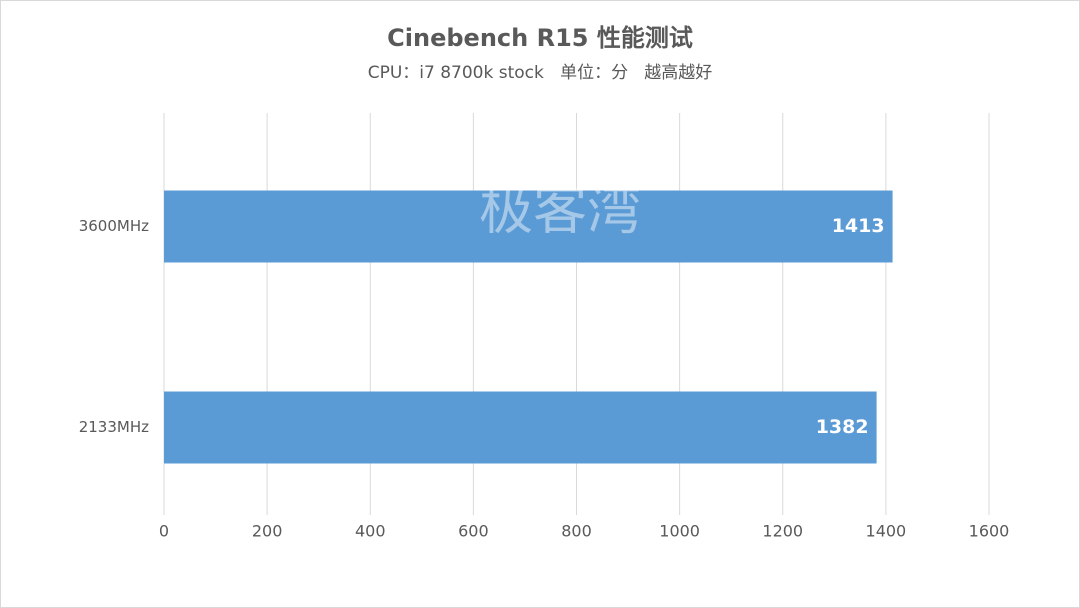 This screenshot has width=1080, height=608. What do you see at coordinates (267, 531) in the screenshot?
I see `x-tick-label: 200` at bounding box center [267, 531].